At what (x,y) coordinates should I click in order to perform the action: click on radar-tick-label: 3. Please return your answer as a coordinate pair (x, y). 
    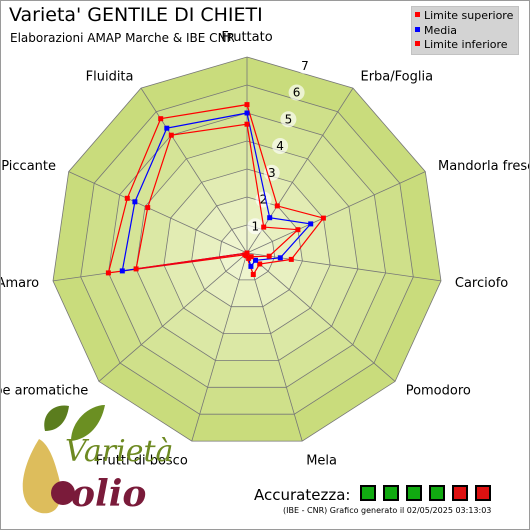
    Looking at the image, I should click on (272, 173).